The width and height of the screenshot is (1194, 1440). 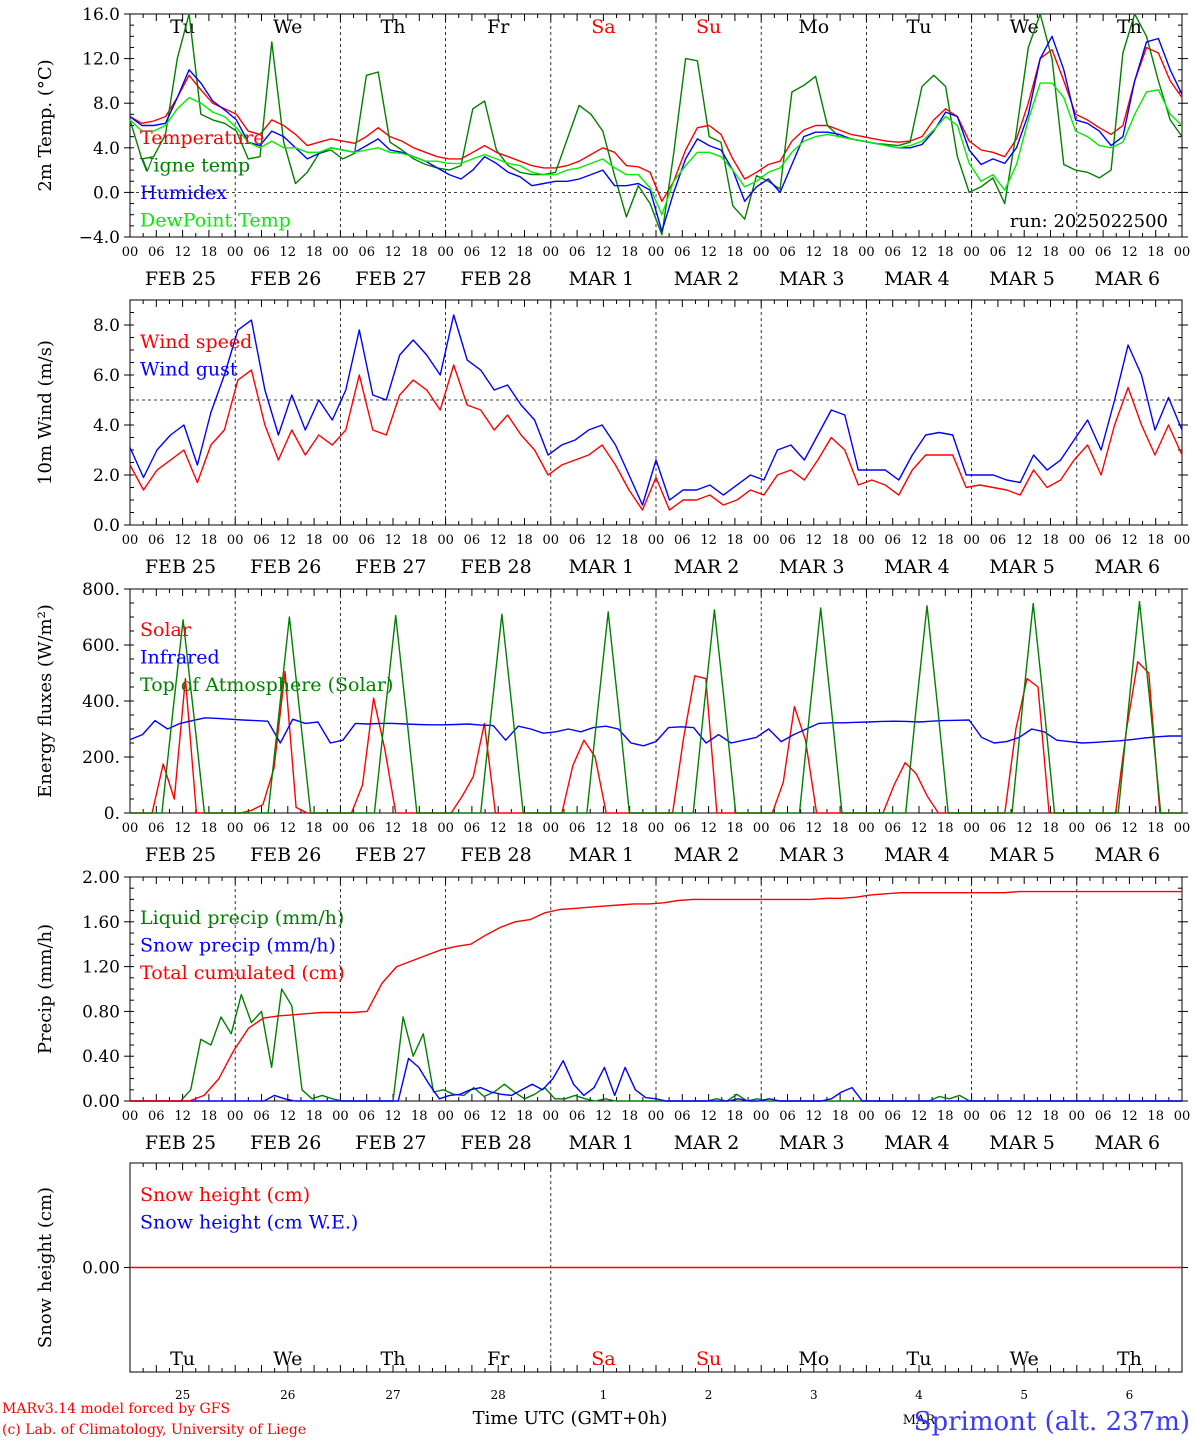 I want to click on day-number-label: 6, so click(x=1130, y=1395).